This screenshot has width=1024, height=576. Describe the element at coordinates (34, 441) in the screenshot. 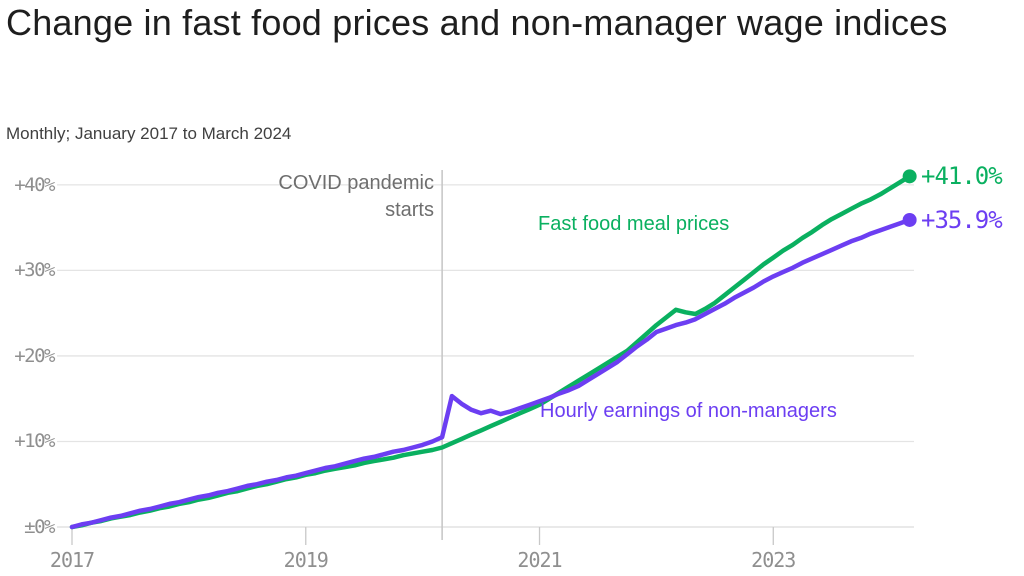

I see `y-axis-tick-label: +10%` at that location.